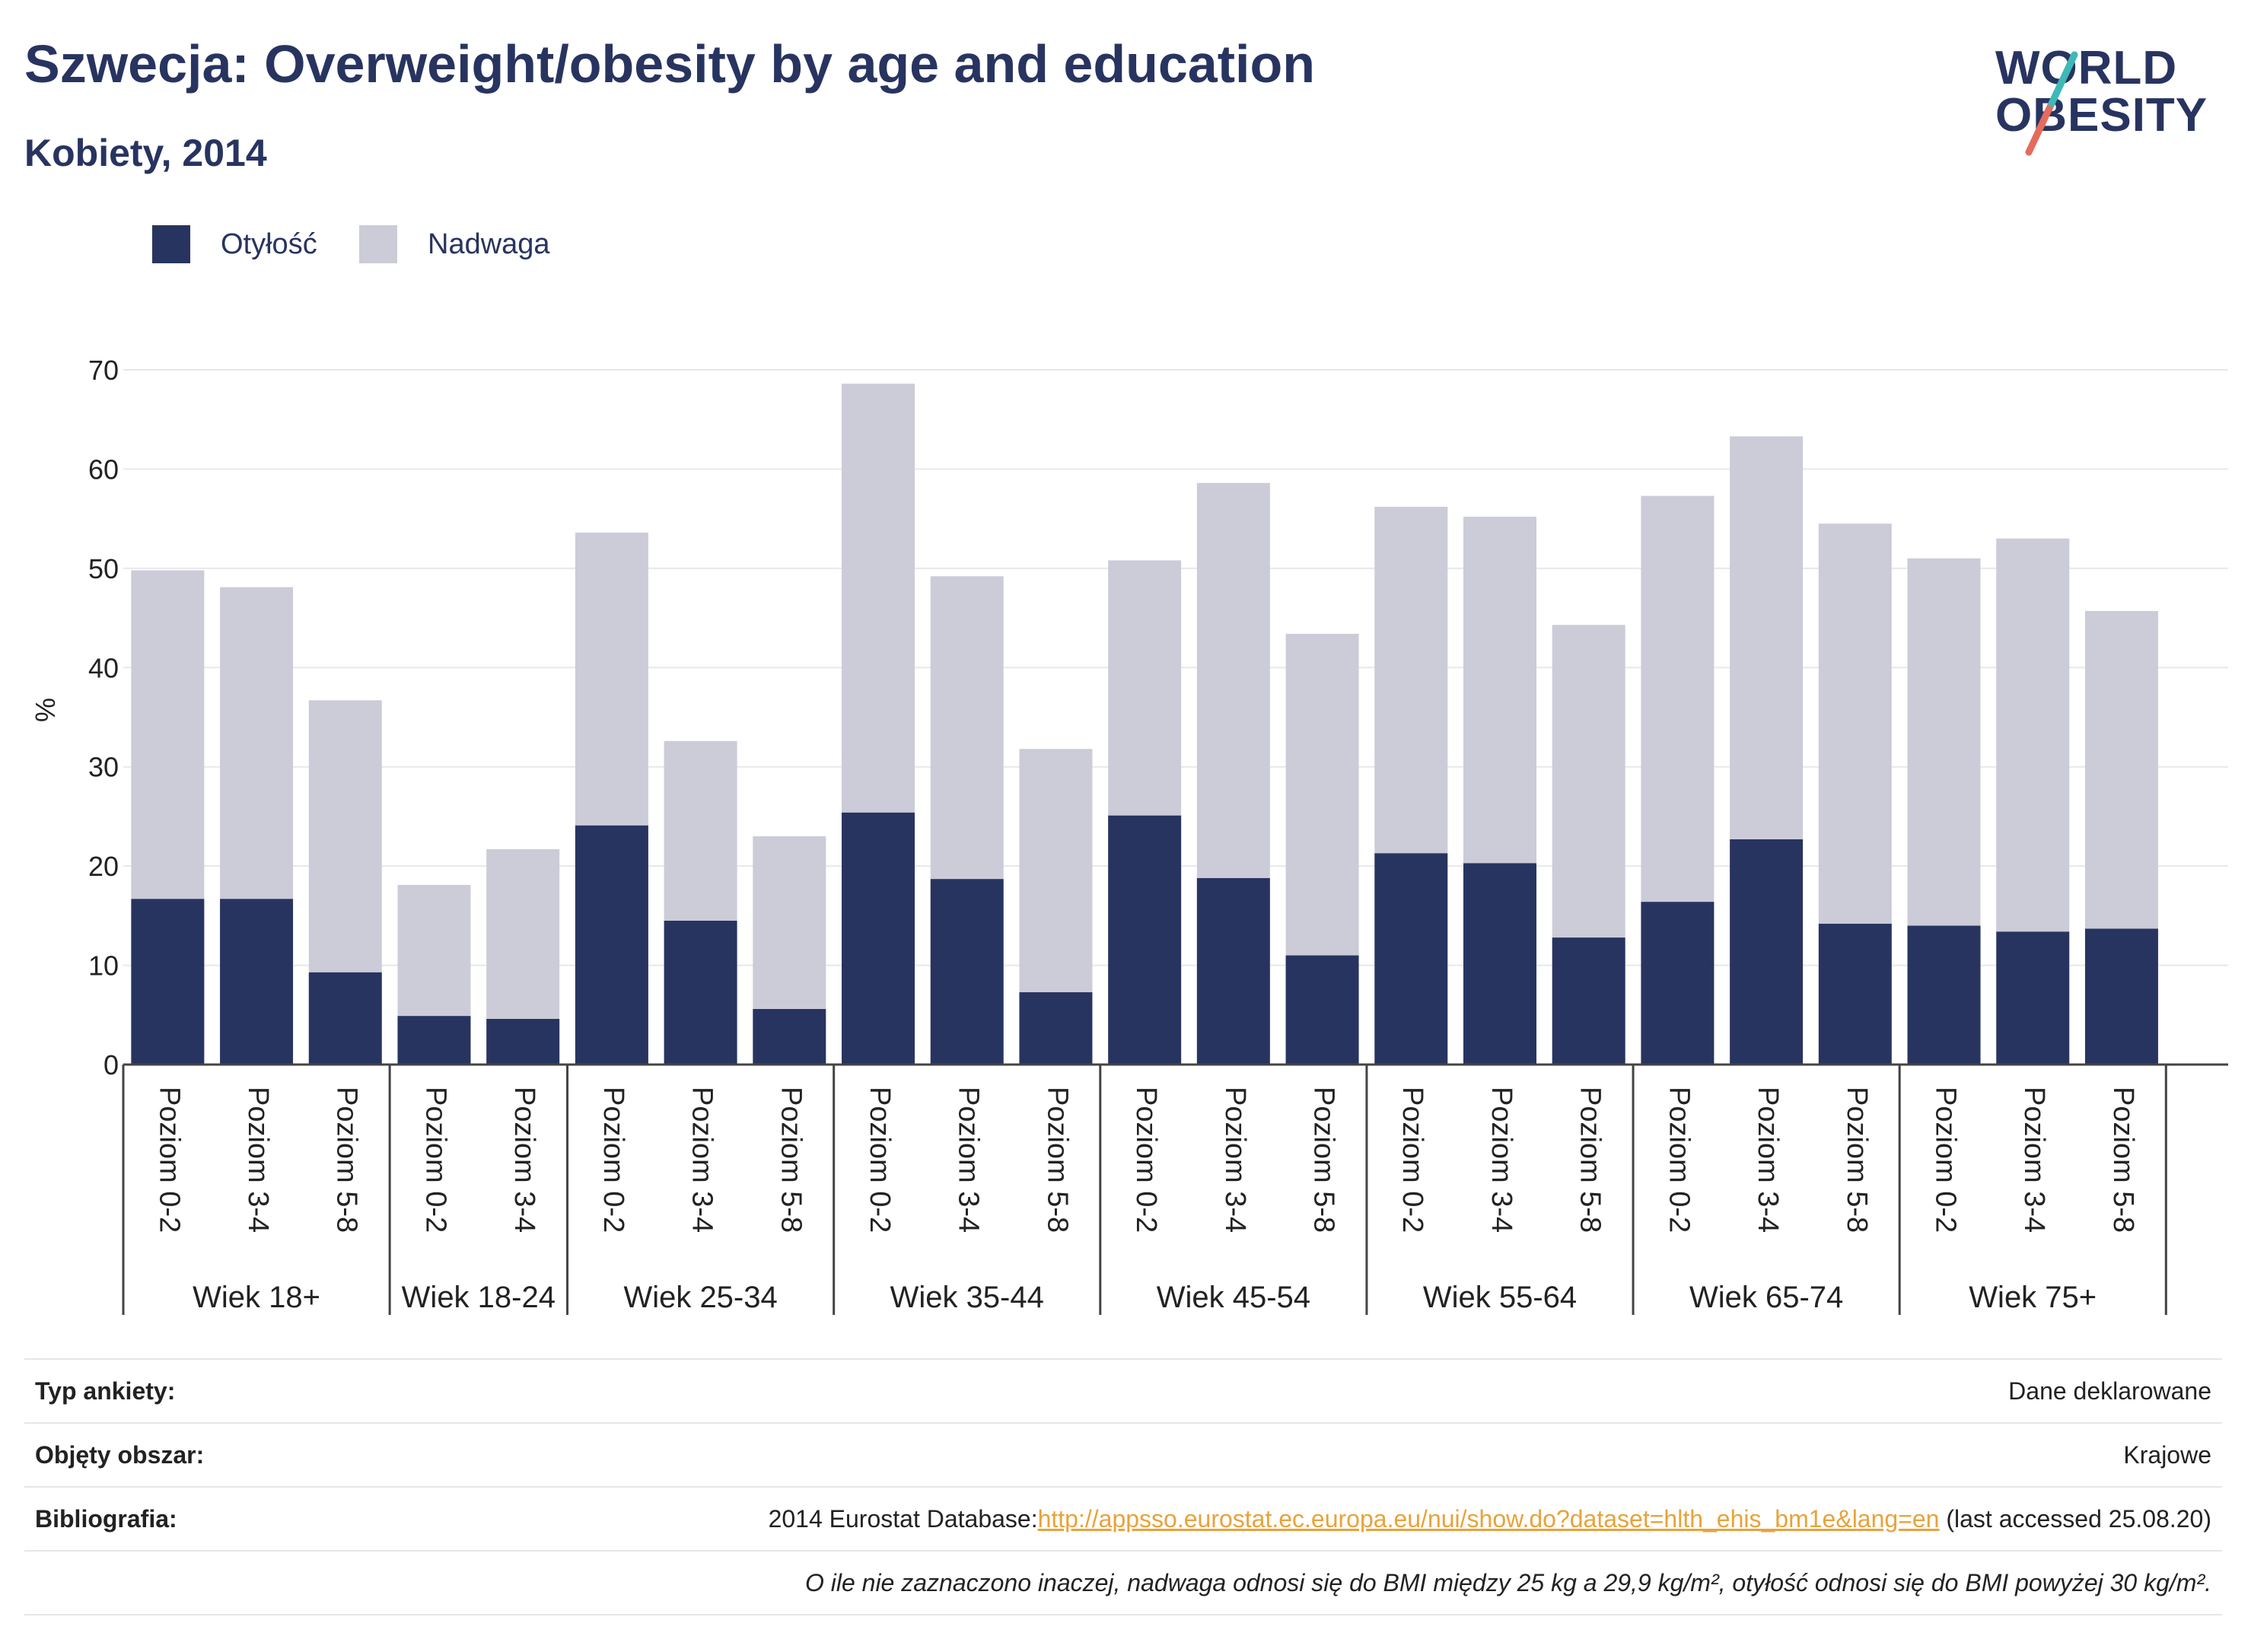  What do you see at coordinates (103, 370) in the screenshot?
I see `y-tick-label: 70` at bounding box center [103, 370].